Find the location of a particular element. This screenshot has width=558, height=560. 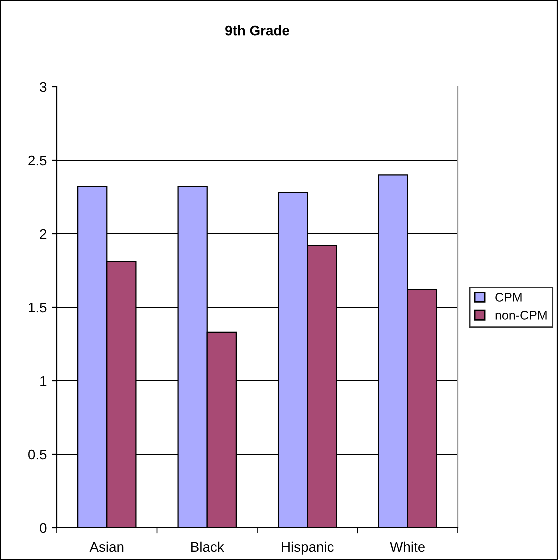

legend-label: CPM is located at coordinates (509, 297).